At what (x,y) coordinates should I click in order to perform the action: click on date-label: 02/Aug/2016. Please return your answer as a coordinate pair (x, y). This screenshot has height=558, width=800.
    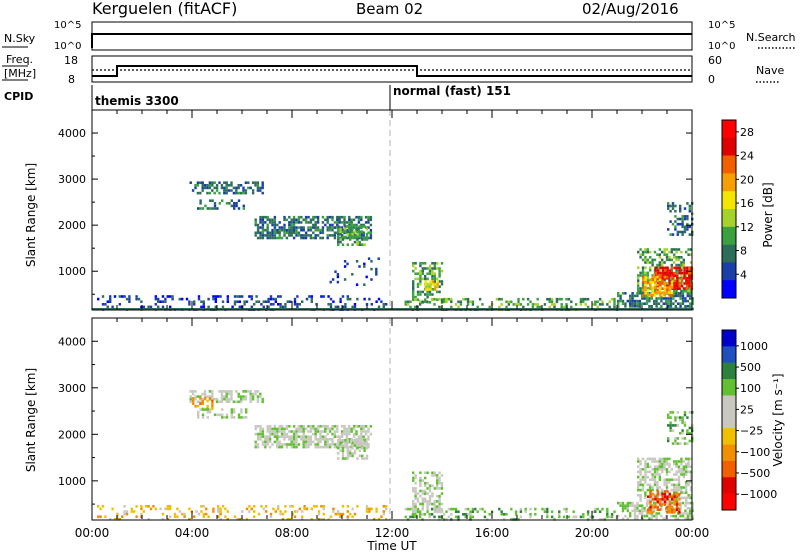
    Looking at the image, I should click on (630, 9).